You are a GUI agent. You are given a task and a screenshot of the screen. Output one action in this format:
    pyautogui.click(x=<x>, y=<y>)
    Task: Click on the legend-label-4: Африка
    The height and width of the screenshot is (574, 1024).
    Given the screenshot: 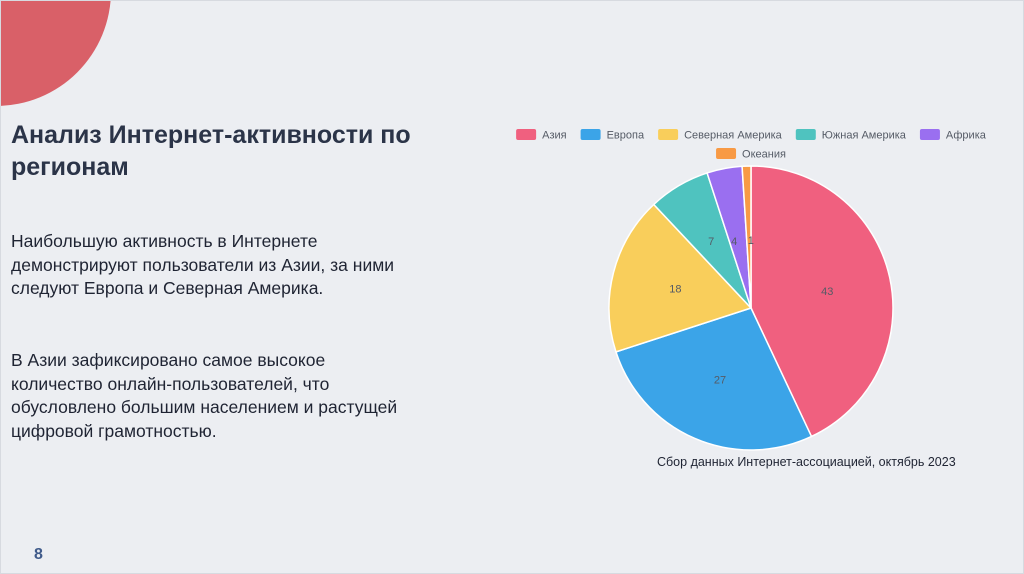 What is the action you would take?
    pyautogui.click(x=966, y=136)
    